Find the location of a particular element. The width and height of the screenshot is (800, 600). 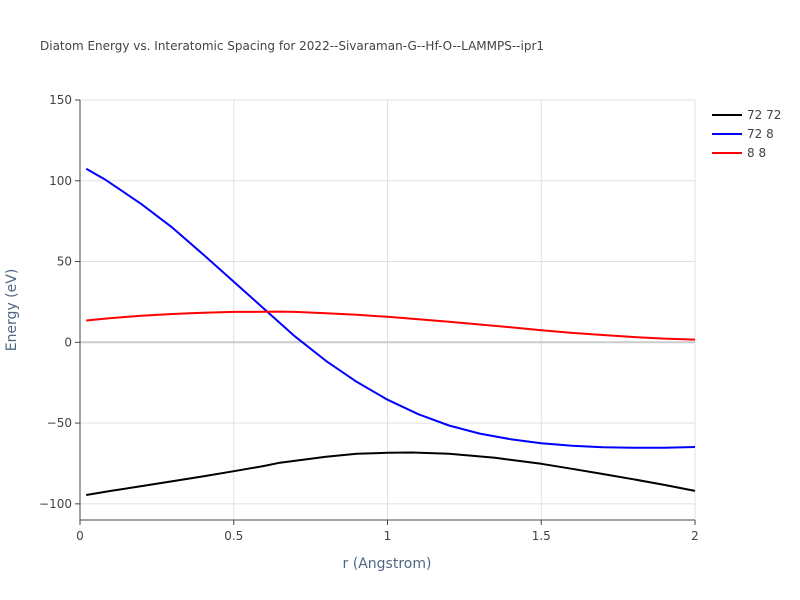

y-tick-label: 50 is located at coordinates (64, 262).